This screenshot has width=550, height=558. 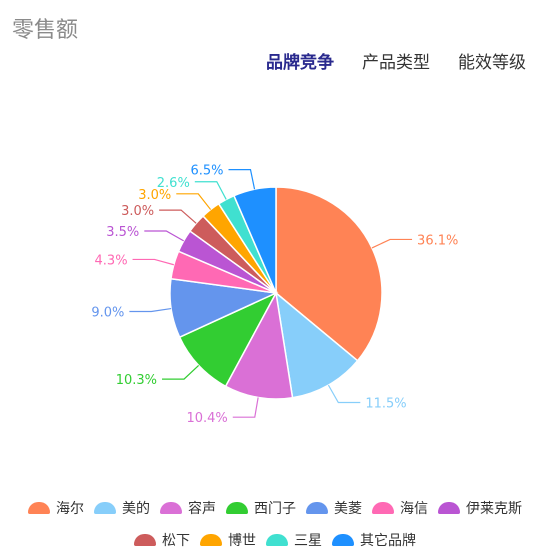 What do you see at coordinates (176, 541) in the screenshot?
I see `legend-label: 松下` at bounding box center [176, 541].